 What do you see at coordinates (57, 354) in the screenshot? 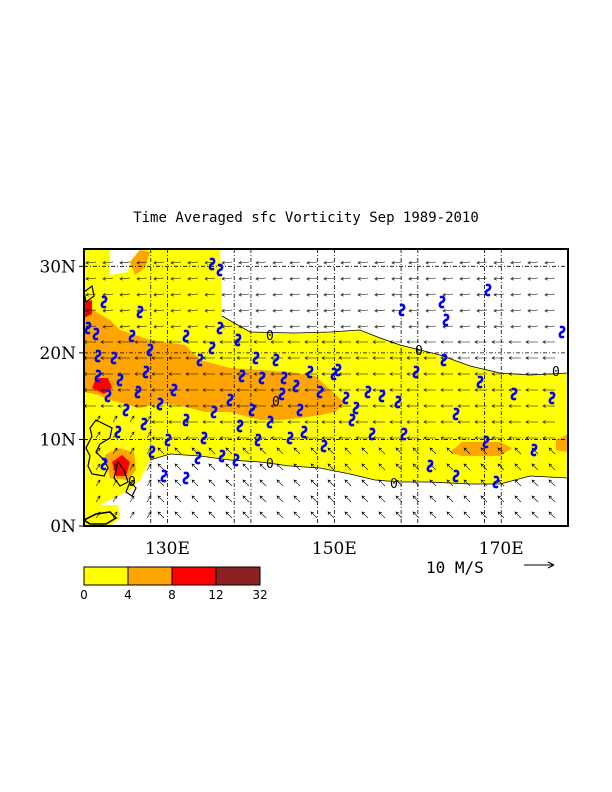
I see `lat-tick-label: 20N` at bounding box center [57, 354].